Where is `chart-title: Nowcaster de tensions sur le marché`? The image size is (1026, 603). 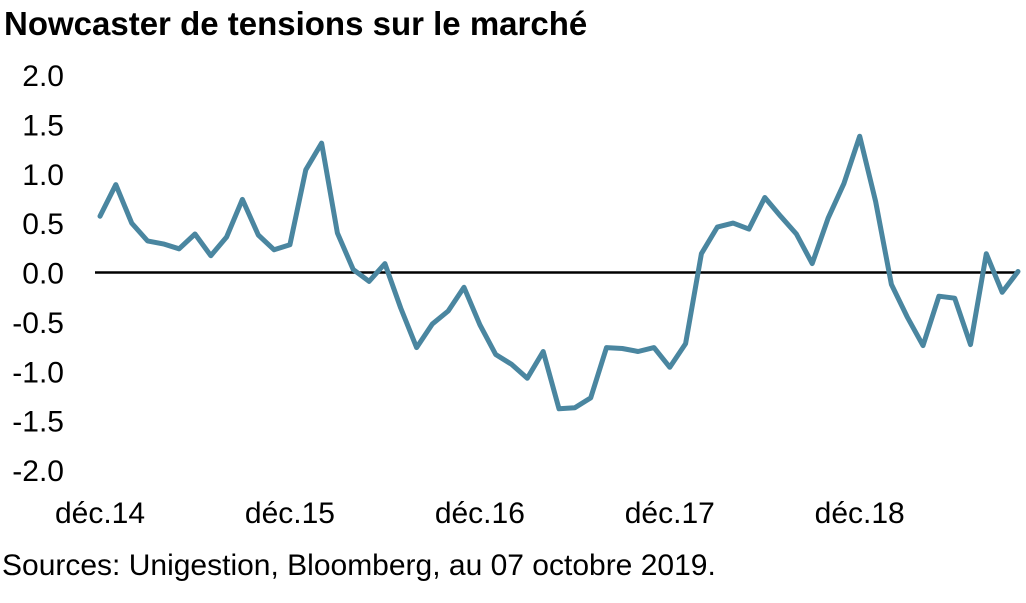
chart-title: Nowcaster de tensions sur le marché is located at coordinates (296, 23).